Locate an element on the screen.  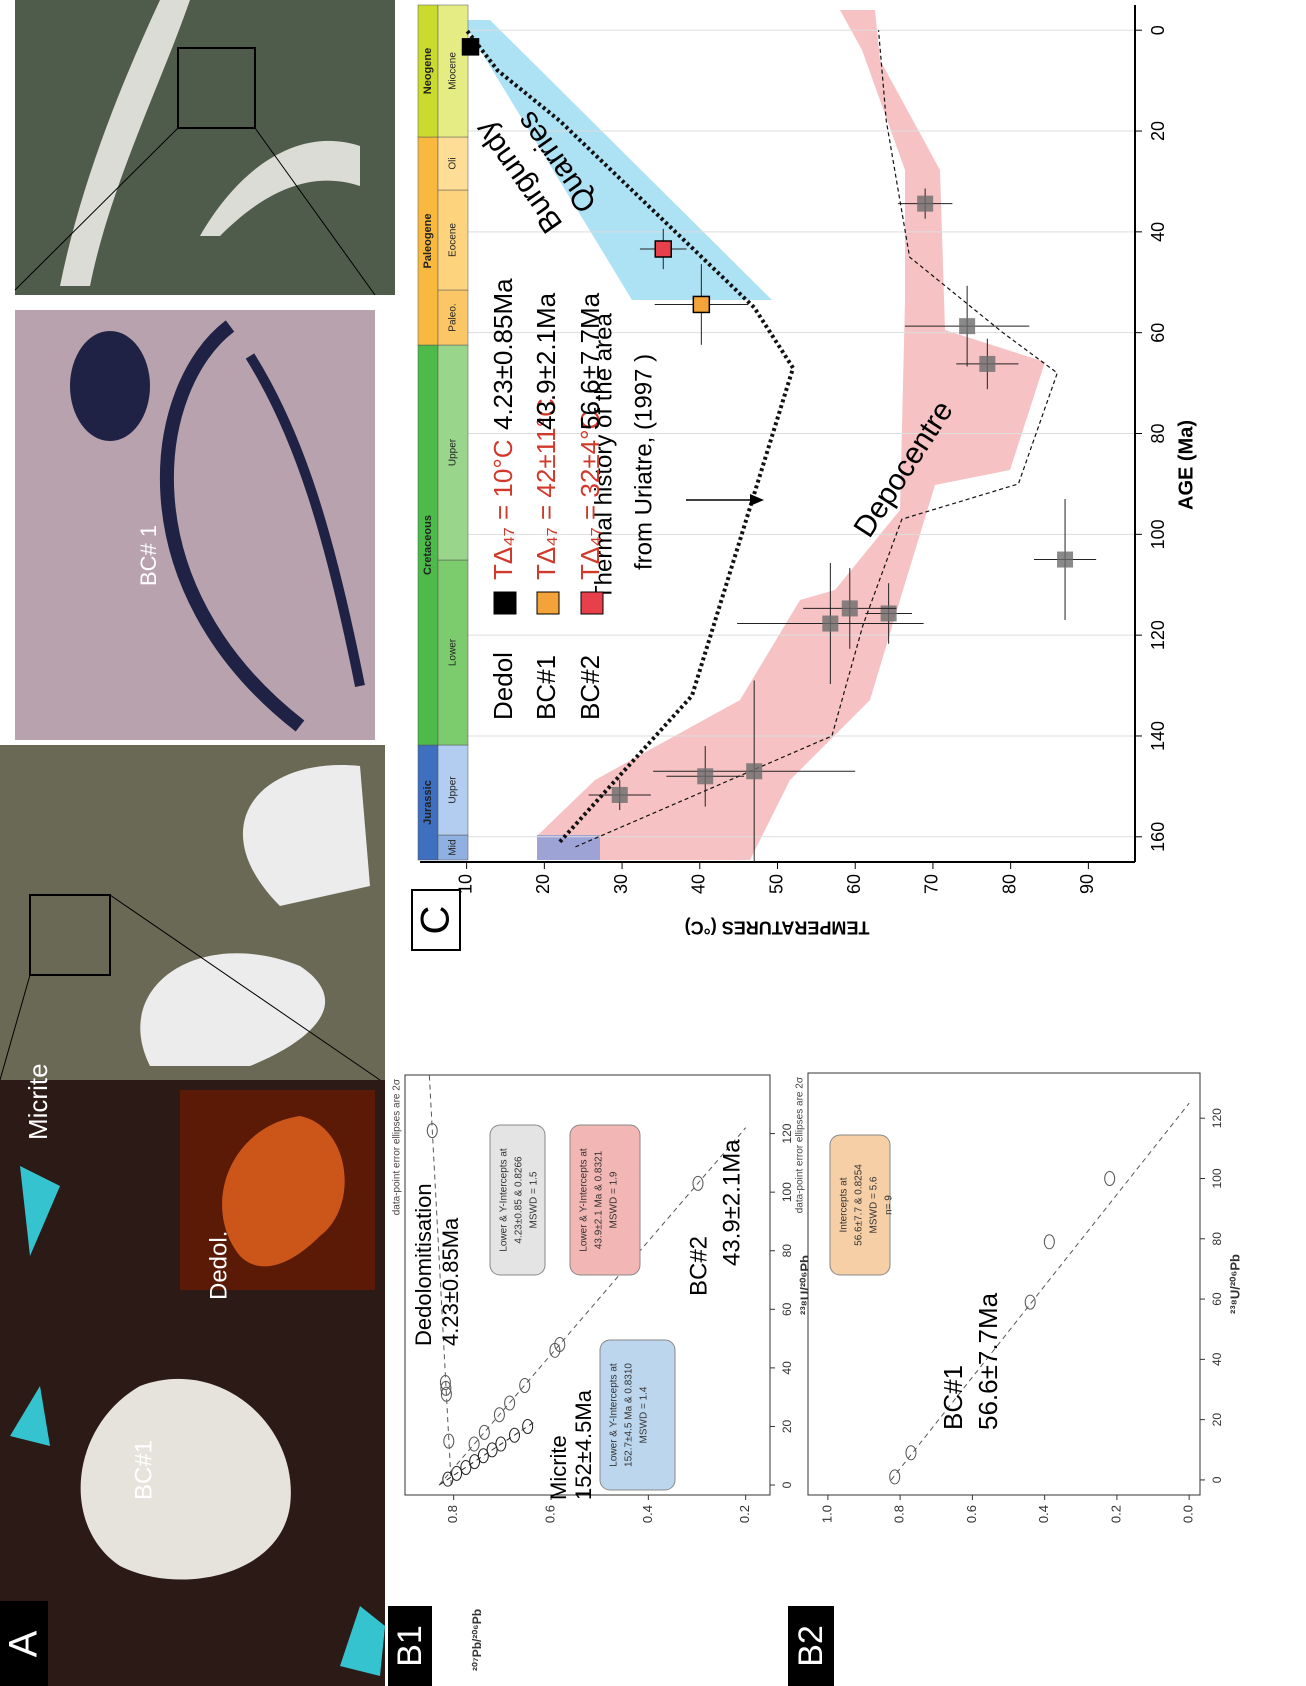
epoch-name: Eocene is located at coordinates (453, 240).